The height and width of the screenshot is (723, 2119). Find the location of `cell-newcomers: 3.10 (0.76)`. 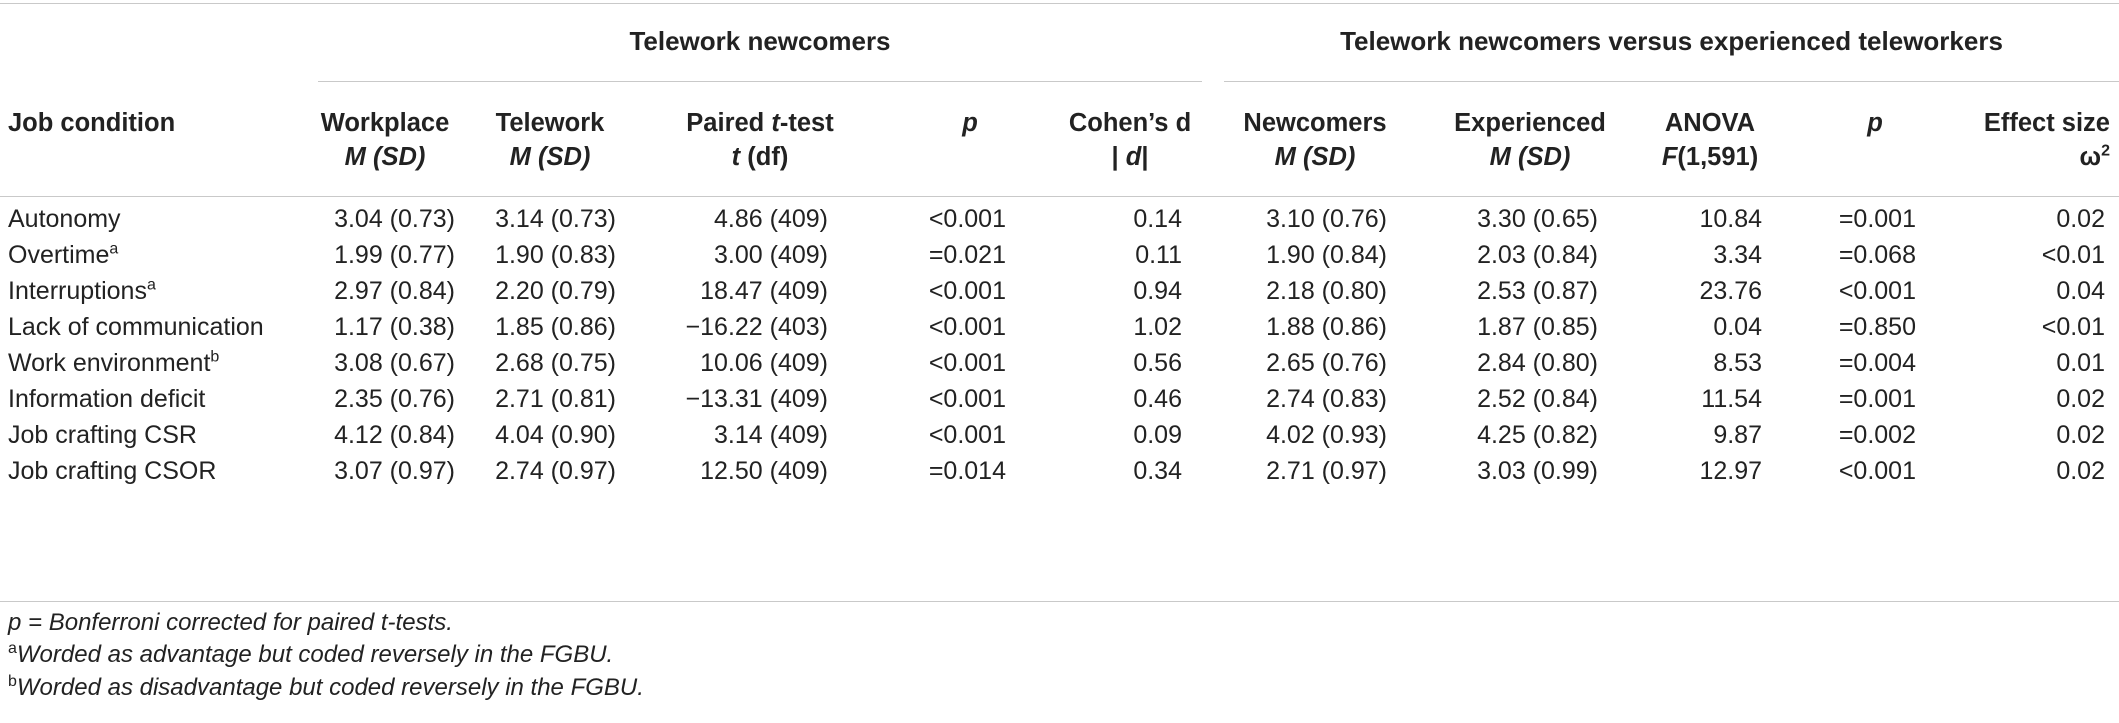

cell-newcomers: 3.10 (0.76) is located at coordinates (1326, 219).